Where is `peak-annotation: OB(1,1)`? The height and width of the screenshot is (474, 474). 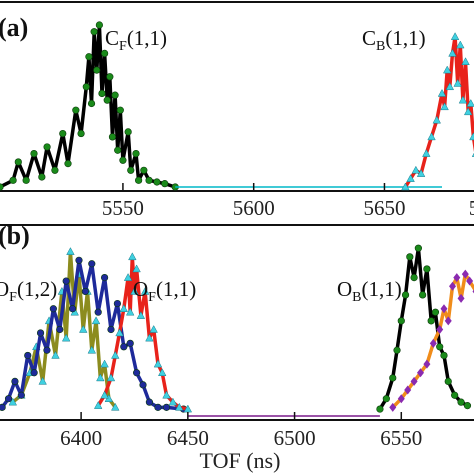
peak-annotation: OB(1,1) is located at coordinates (369, 291).